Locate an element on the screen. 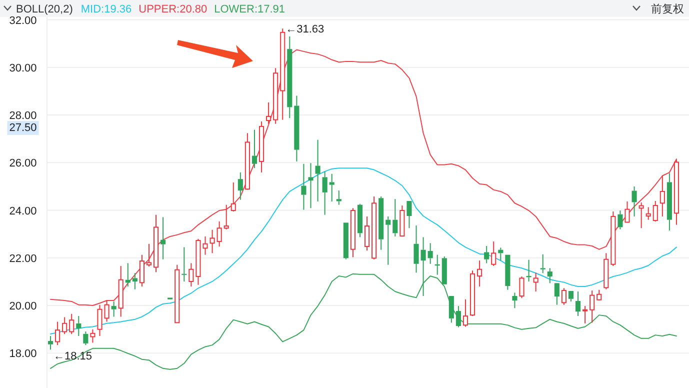 This screenshot has width=689, height=388. y-tick-label: 26.00 is located at coordinates (23, 164).